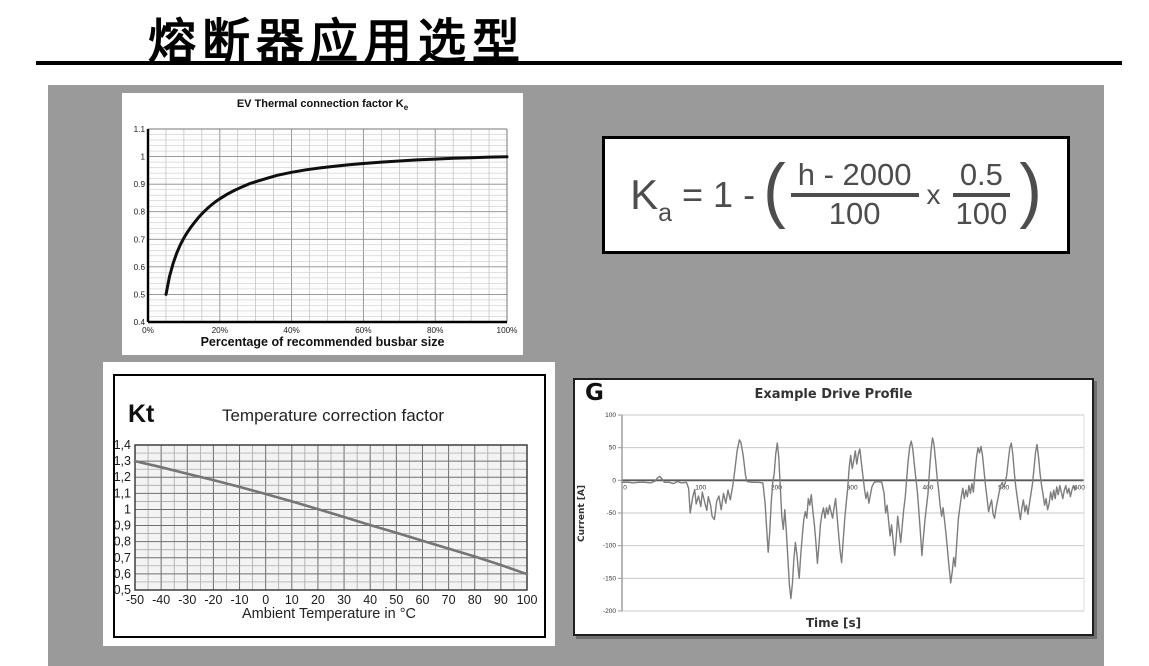 The width and height of the screenshot is (1149, 666). Describe the element at coordinates (1003, 487) in the screenshot. I see `axis-tick-label: 500` at that location.